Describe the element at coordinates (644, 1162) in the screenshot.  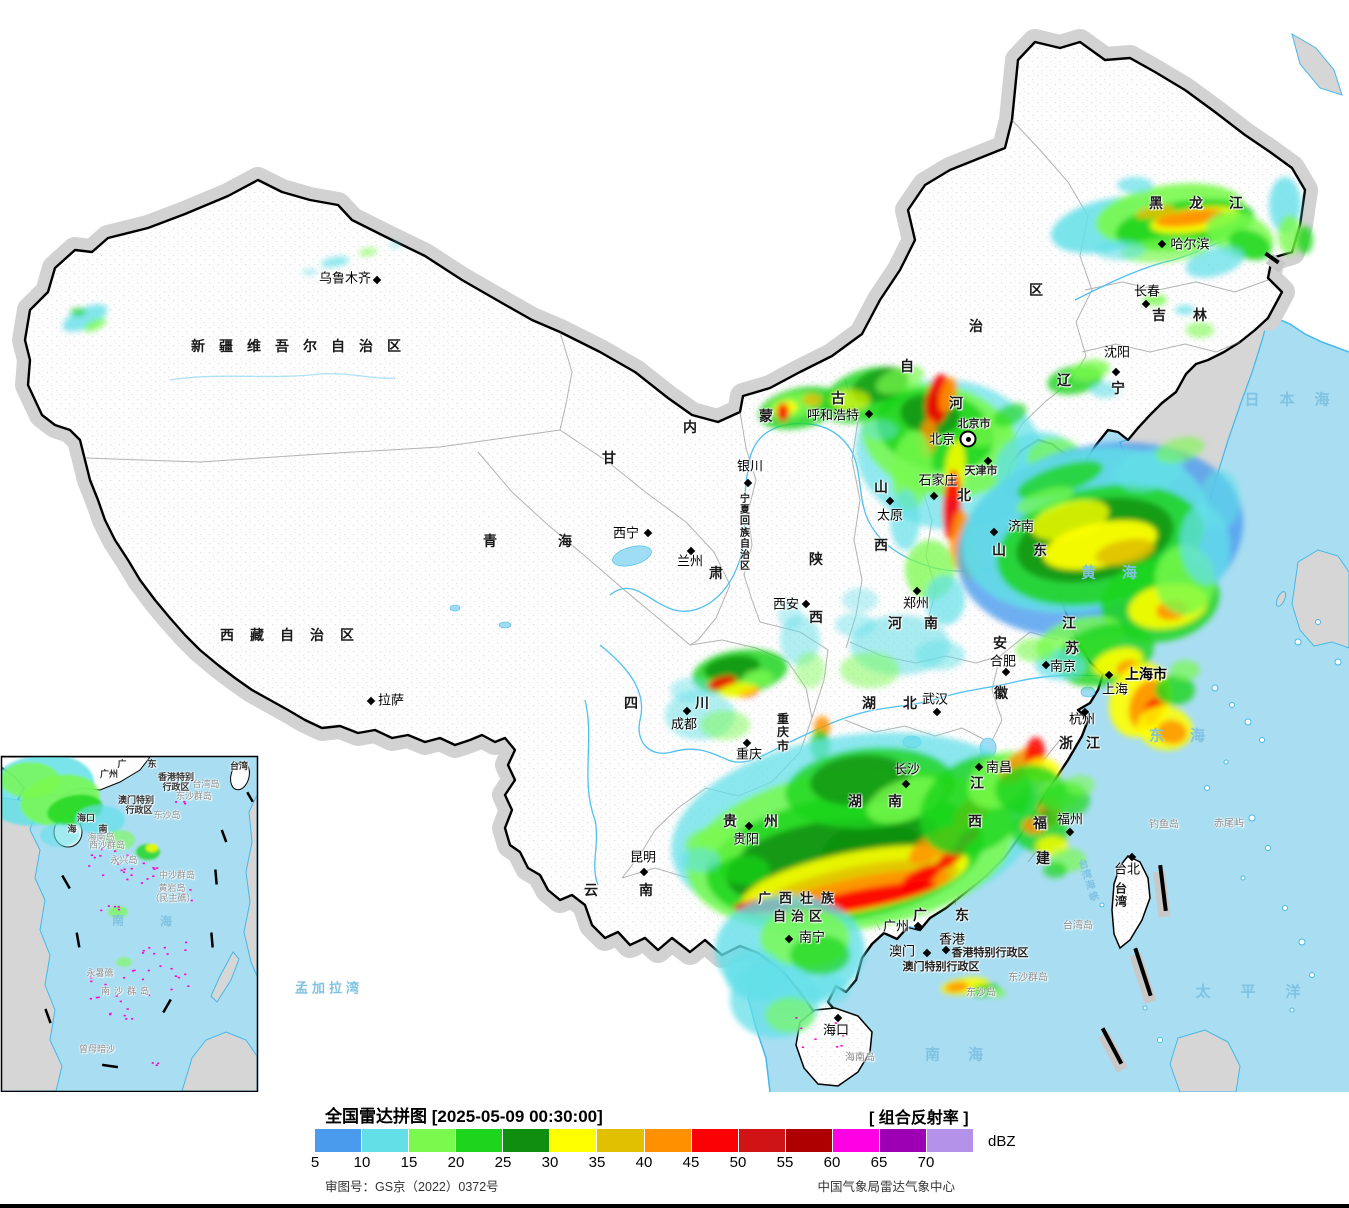
I see `scale-tick: 40` at that location.